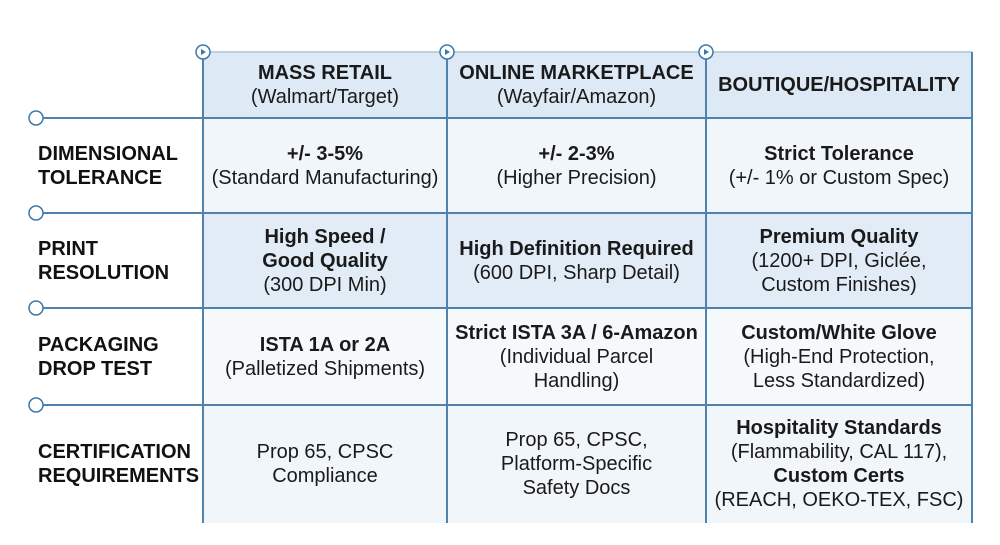  Describe the element at coordinates (104, 272) in the screenshot. I see `row-label-line: RESOLUTION` at that location.